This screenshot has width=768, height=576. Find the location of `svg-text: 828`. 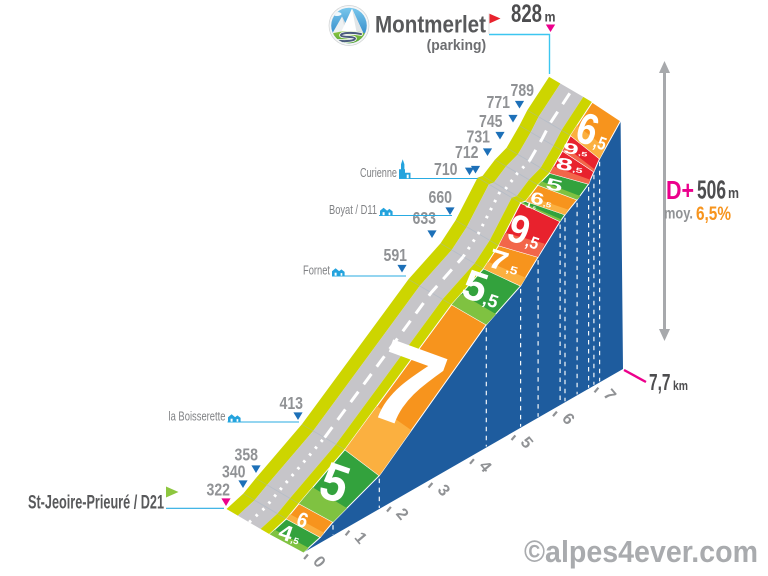

svg-text: 828 is located at coordinates (526, 14).